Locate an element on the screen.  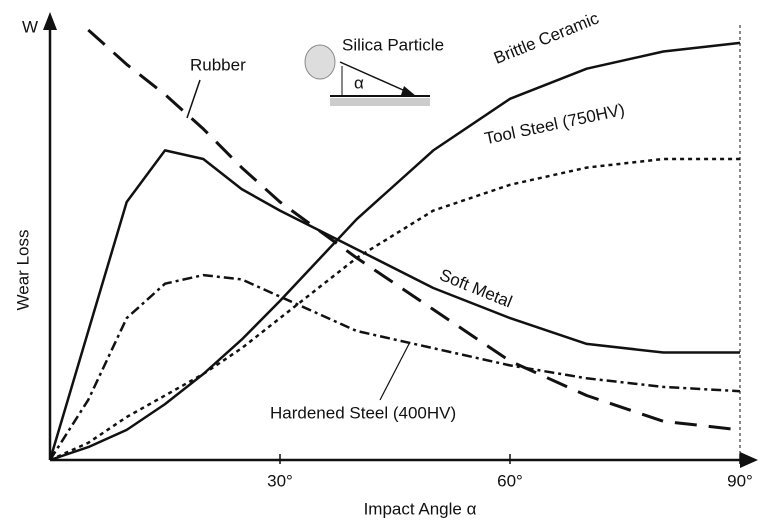
particle-icon is located at coordinates (367, 75).